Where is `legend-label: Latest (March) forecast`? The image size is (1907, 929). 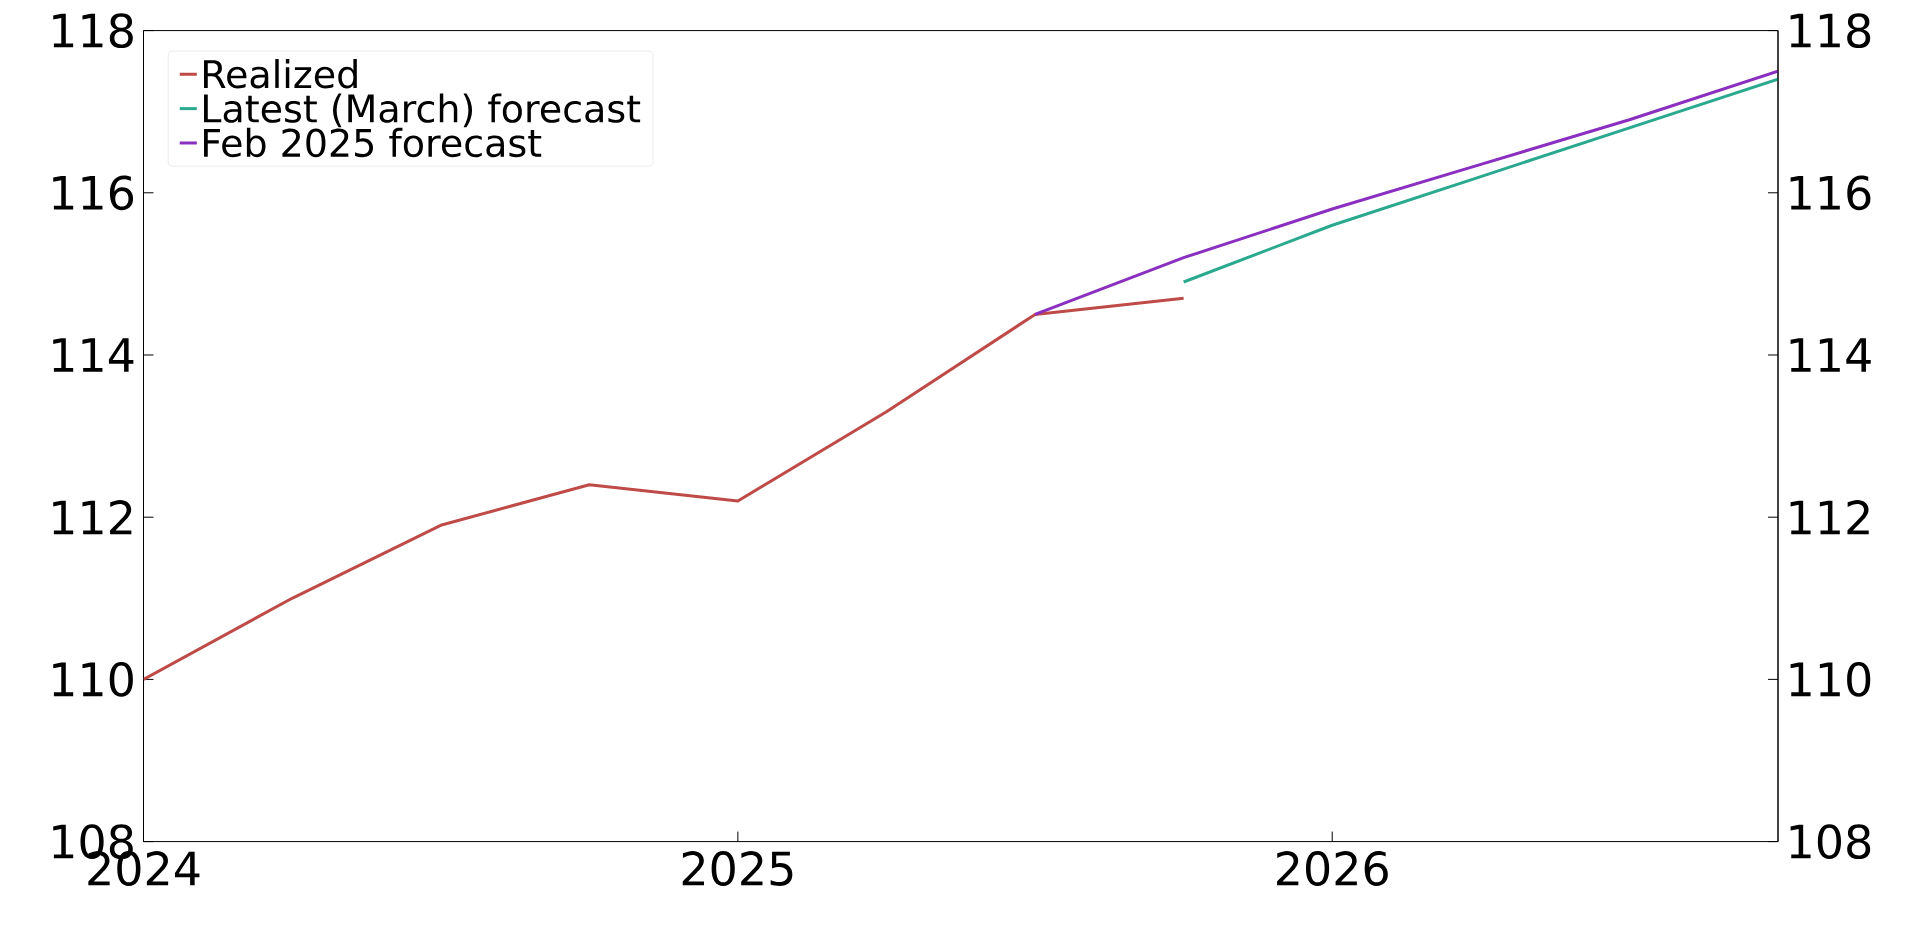 legend-label: Latest (March) forecast is located at coordinates (422, 110).